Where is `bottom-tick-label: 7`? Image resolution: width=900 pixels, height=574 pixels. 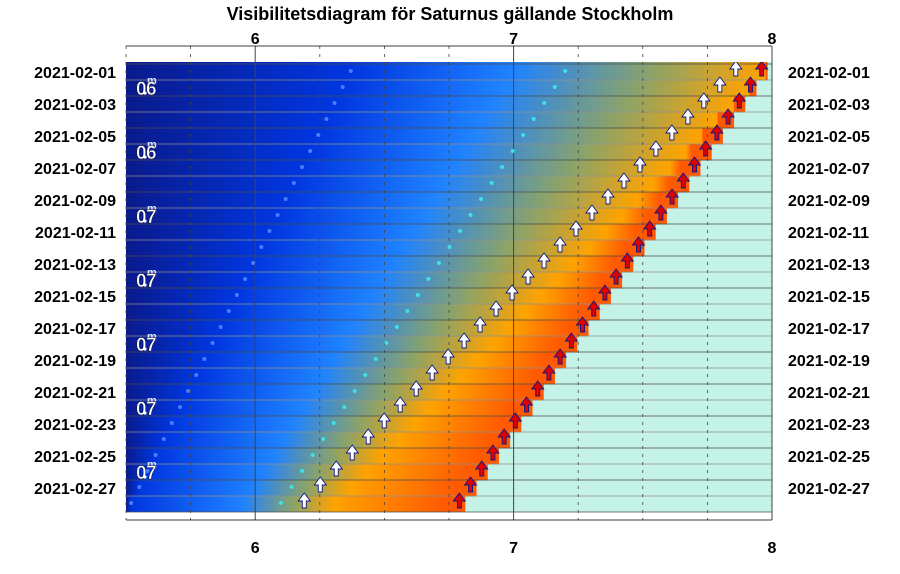 bottom-tick-label: 7 is located at coordinates (513, 548).